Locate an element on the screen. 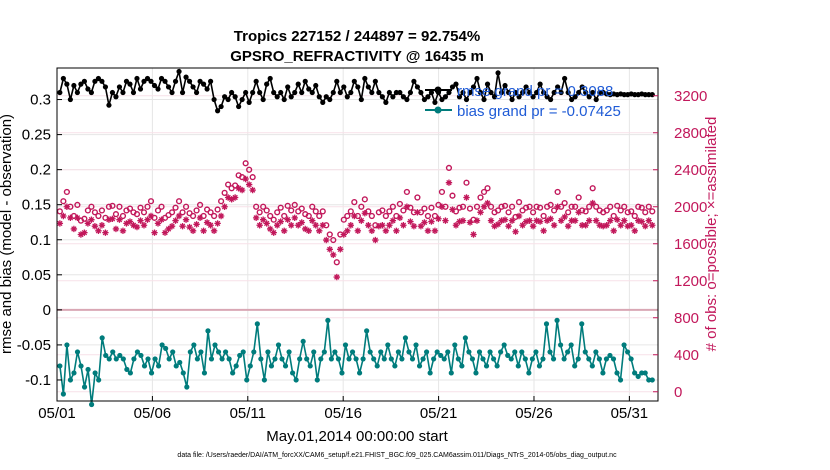 The width and height of the screenshot is (830, 470). y-tick-label-5: 0.15 is located at coordinates (36, 205).